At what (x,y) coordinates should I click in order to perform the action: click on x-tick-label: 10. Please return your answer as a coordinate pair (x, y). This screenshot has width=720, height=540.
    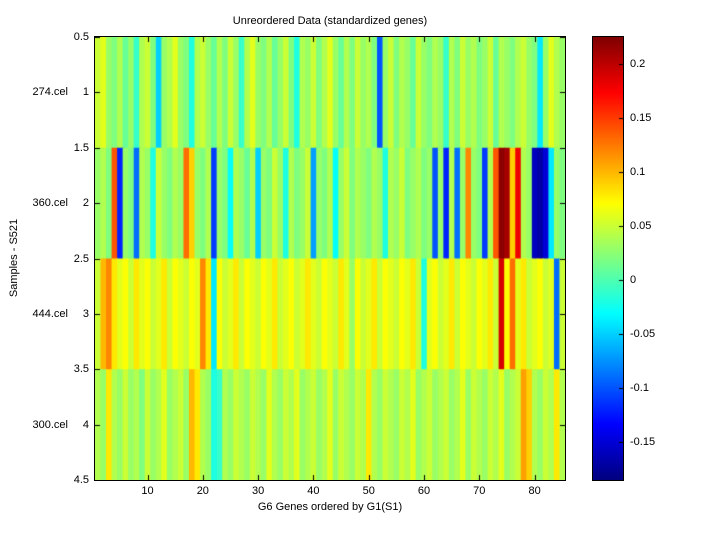
    Looking at the image, I should click on (147, 491).